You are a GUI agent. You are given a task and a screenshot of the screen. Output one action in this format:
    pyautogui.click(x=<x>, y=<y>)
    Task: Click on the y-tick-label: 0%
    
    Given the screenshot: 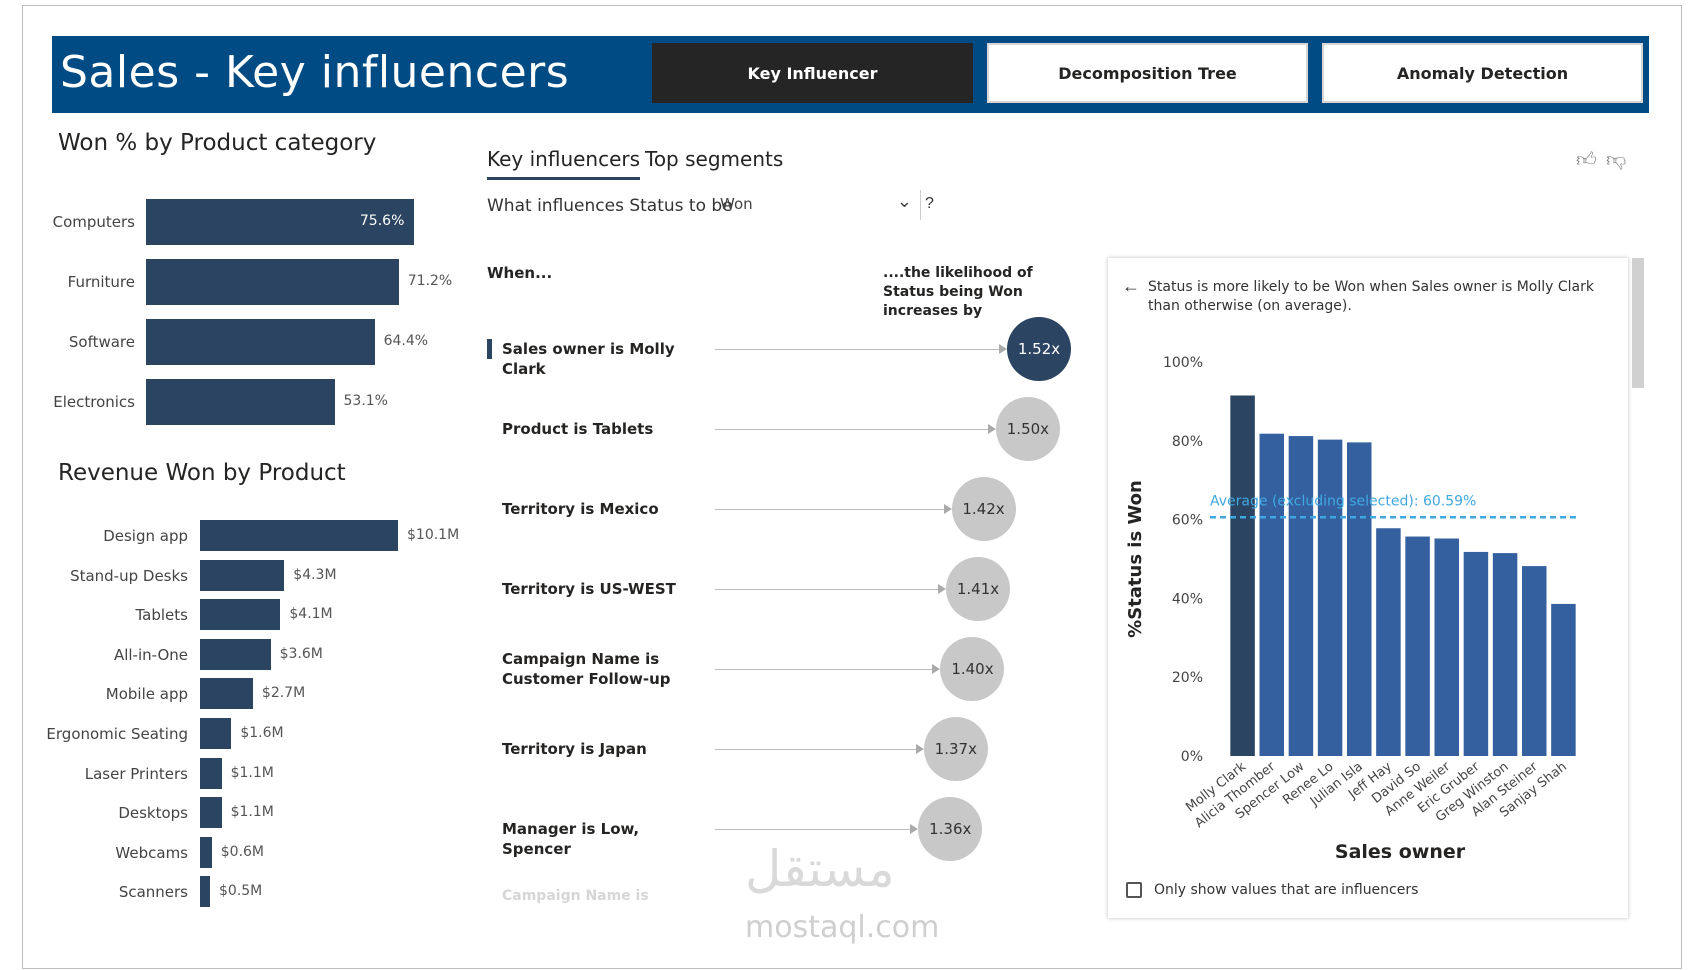 What is the action you would take?
    pyautogui.click(x=1192, y=757)
    